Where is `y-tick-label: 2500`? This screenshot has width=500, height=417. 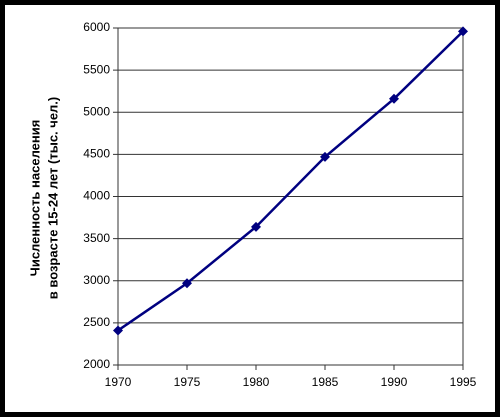 y-tick-label: 2500 is located at coordinates (96, 322).